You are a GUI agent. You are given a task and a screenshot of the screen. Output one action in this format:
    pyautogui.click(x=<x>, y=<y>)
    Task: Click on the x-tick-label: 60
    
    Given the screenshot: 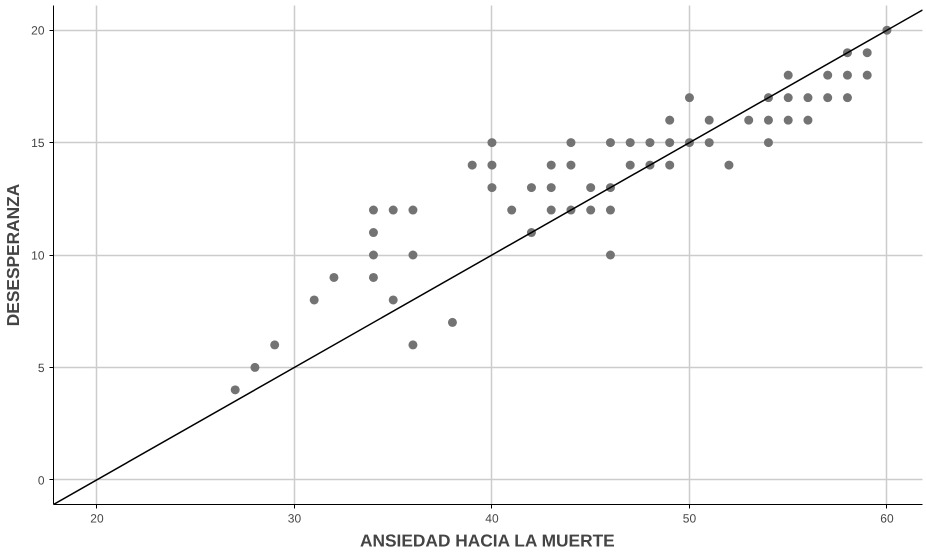 What is the action you would take?
    pyautogui.click(x=887, y=519)
    